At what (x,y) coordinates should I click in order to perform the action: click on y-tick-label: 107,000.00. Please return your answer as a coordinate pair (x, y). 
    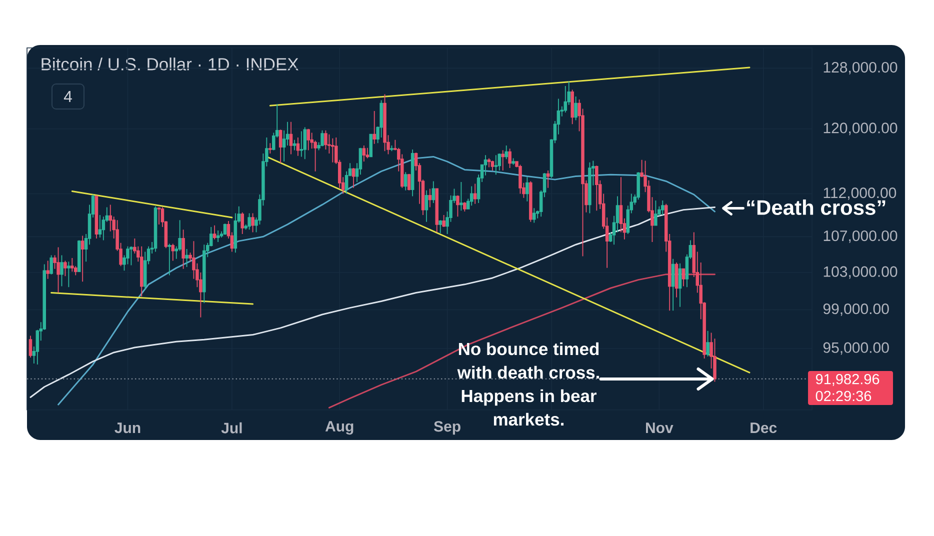
    Looking at the image, I should click on (861, 236).